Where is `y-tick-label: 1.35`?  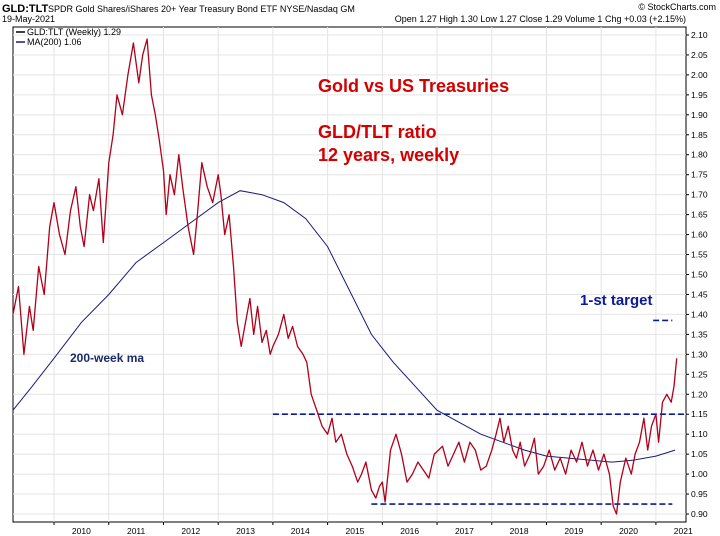
y-tick-label: 1.35 is located at coordinates (699, 334).